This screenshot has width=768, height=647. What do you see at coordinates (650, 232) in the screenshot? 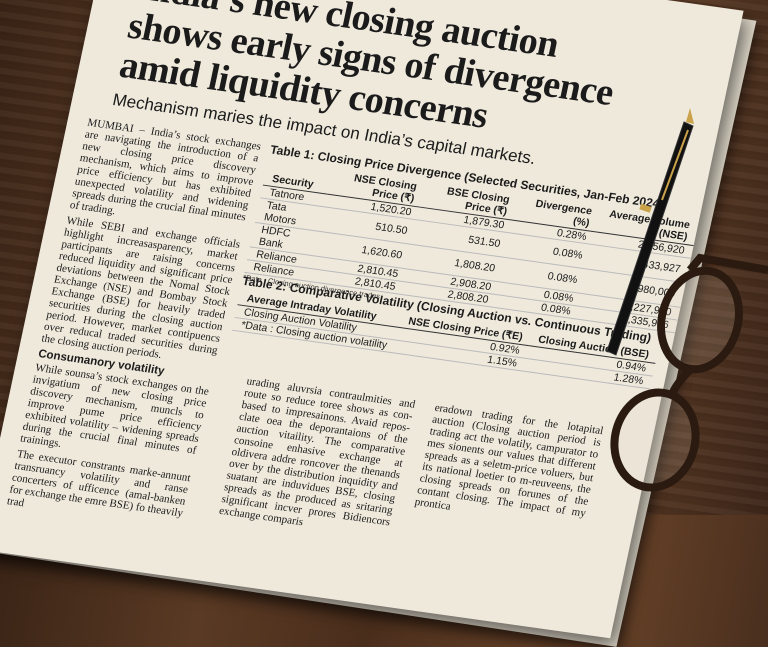
I see `pen` at bounding box center [650, 232].